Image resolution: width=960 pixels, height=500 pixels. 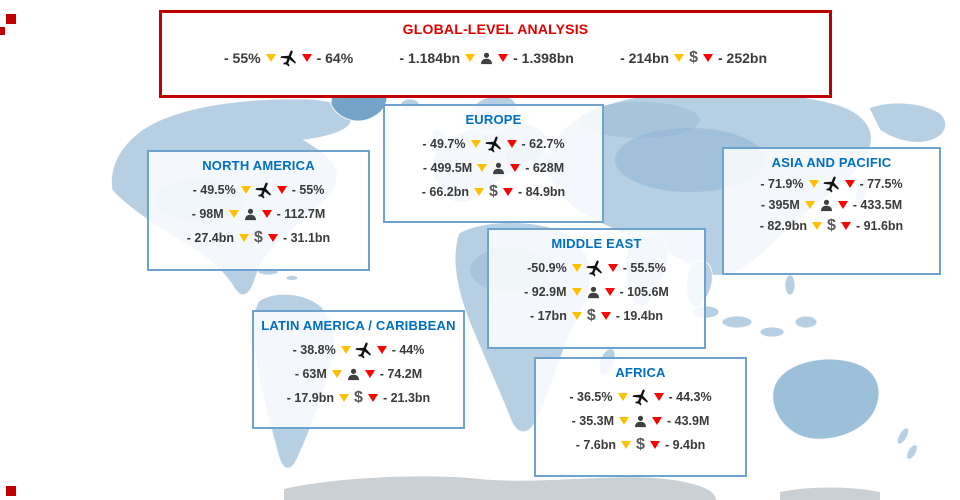 I want to click on traffic-row: - 36.5% - 44.3%, so click(x=640, y=397).